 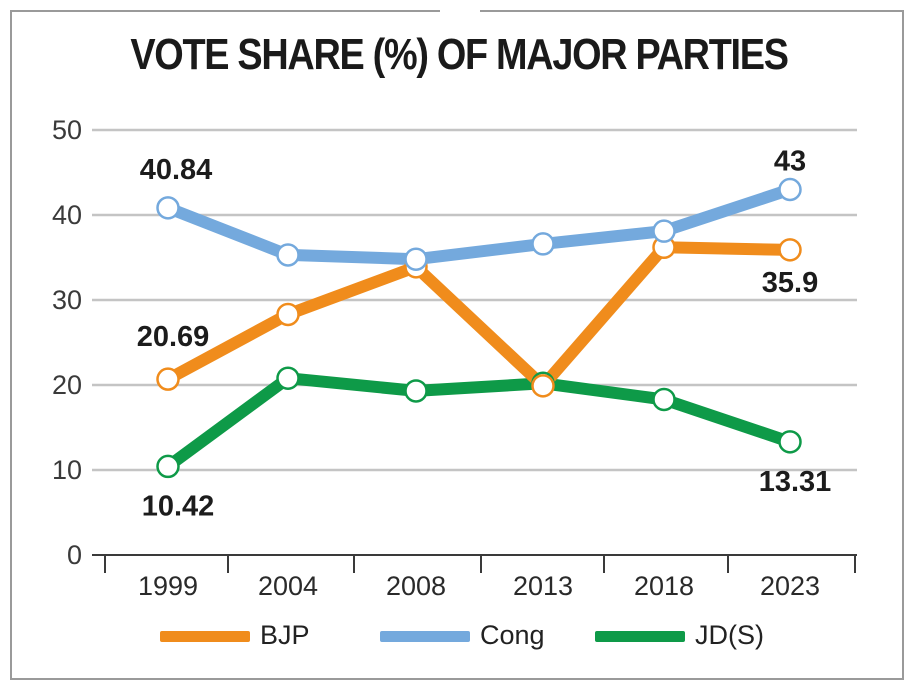 What do you see at coordinates (288, 314) in the screenshot?
I see `point-bjp-2004` at bounding box center [288, 314].